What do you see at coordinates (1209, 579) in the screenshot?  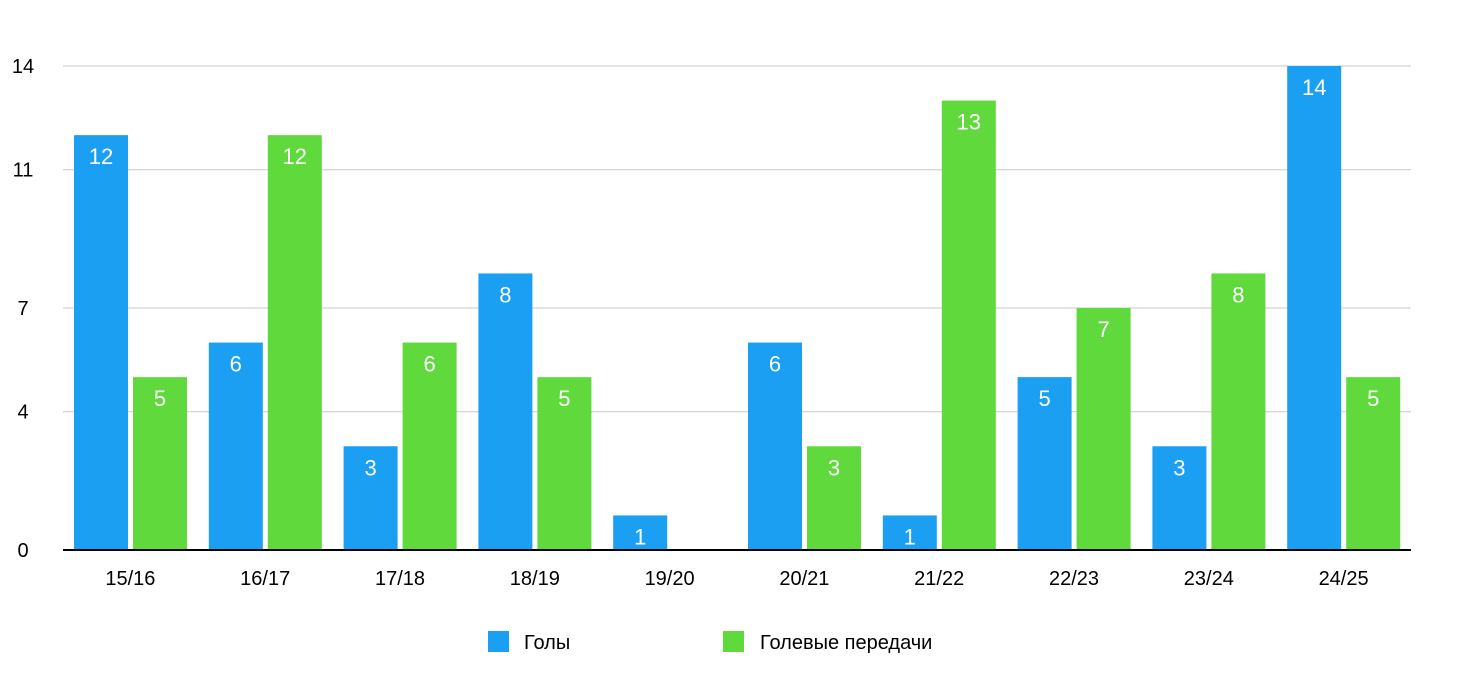 I see `x-tick-label: 23/24` at bounding box center [1209, 579].